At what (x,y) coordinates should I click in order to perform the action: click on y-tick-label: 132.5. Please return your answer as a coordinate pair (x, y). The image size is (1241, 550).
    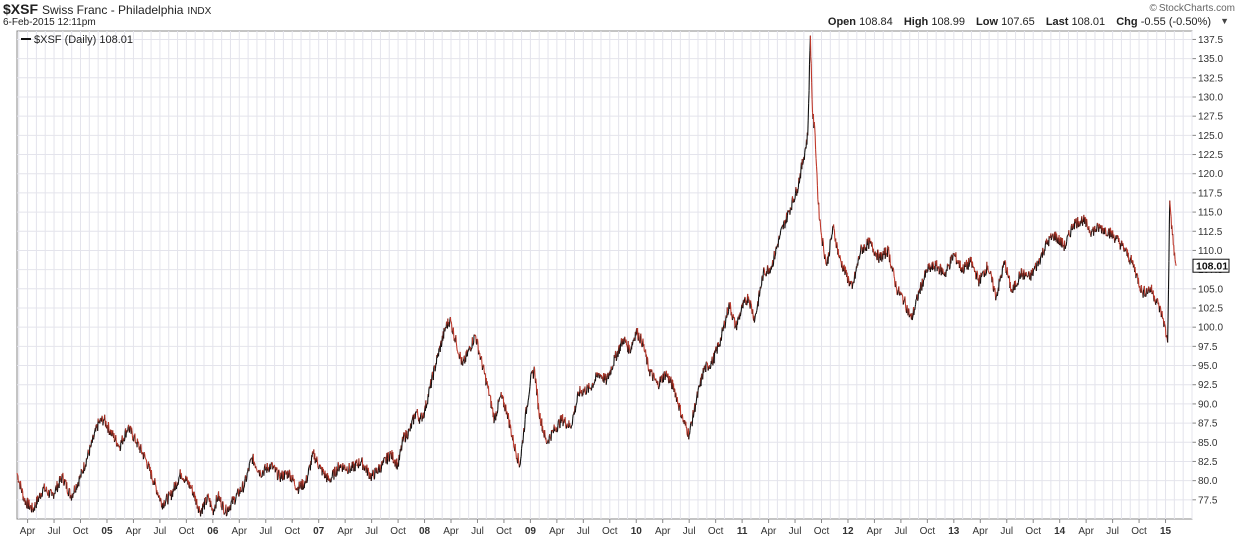
    Looking at the image, I should click on (1210, 78).